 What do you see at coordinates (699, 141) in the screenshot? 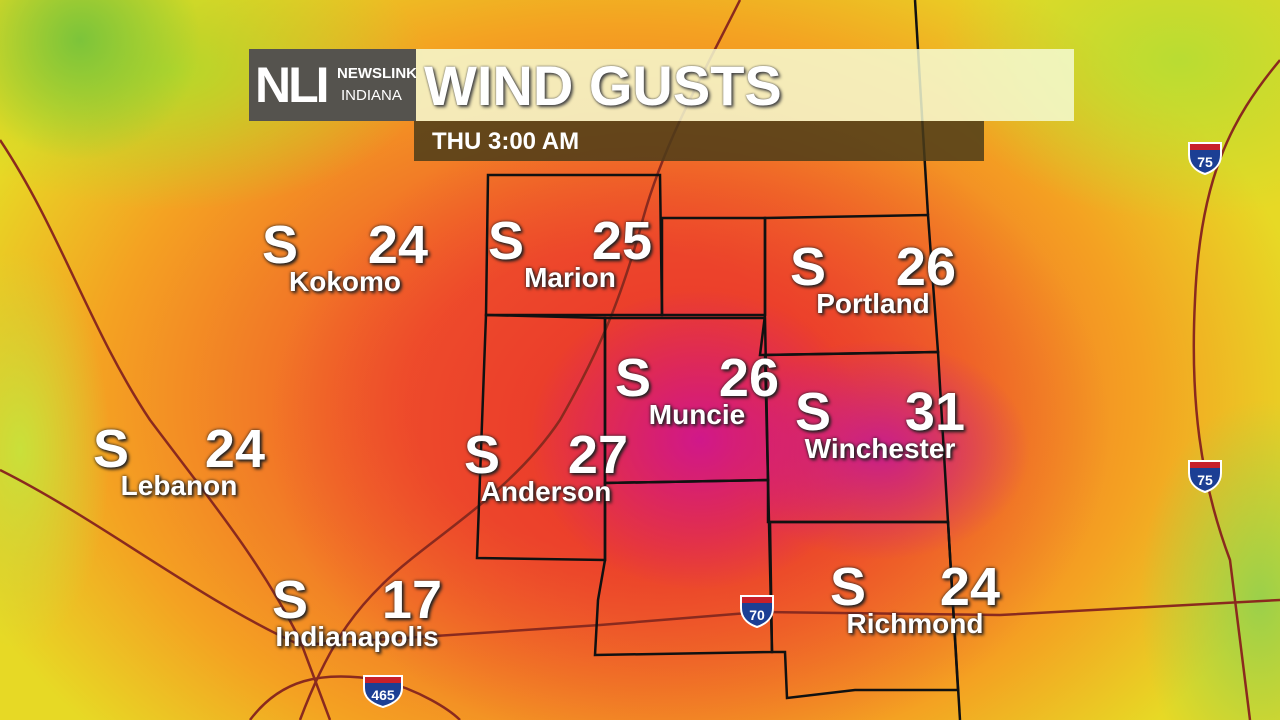
I see `time-bar: THU 3:00 AM` at bounding box center [699, 141].